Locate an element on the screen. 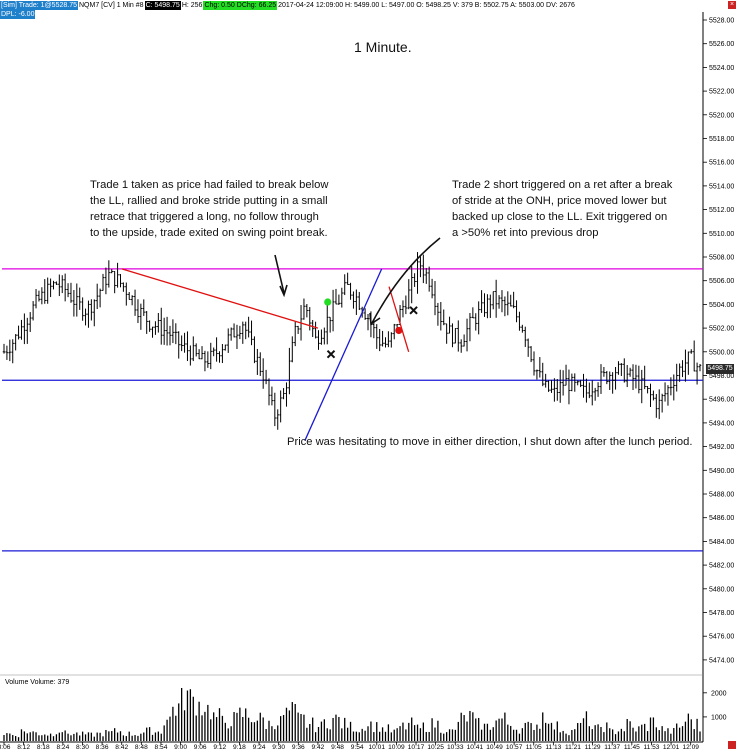  x-tick-label: 9:54 is located at coordinates (357, 747).